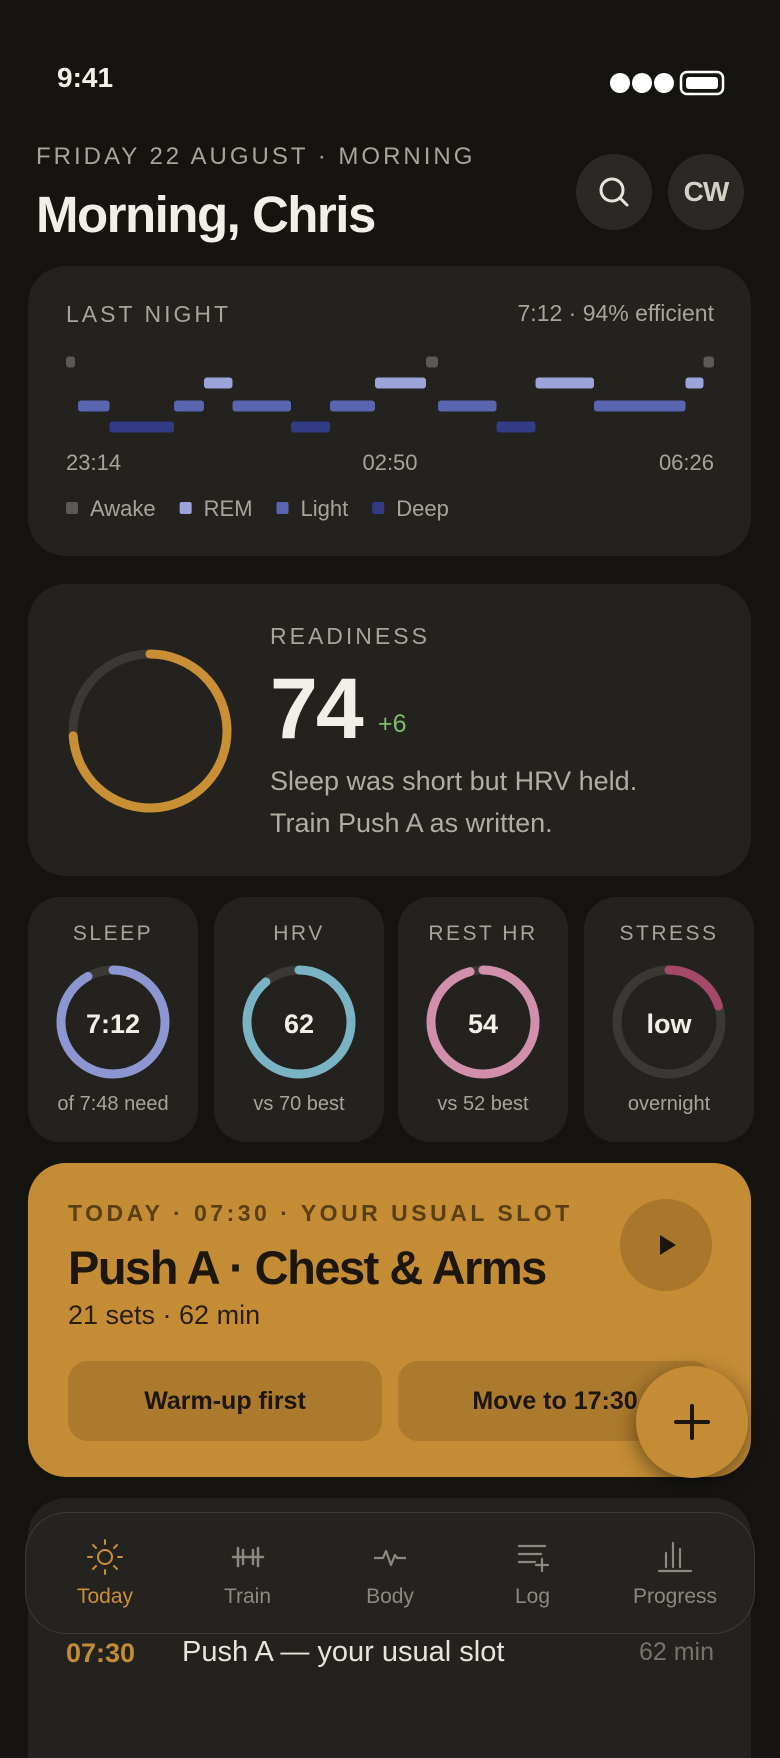 Image resolution: width=780 pixels, height=1758 pixels. I want to click on date-line: FRIDAY 22 AUGUST · MORNING, so click(256, 156).